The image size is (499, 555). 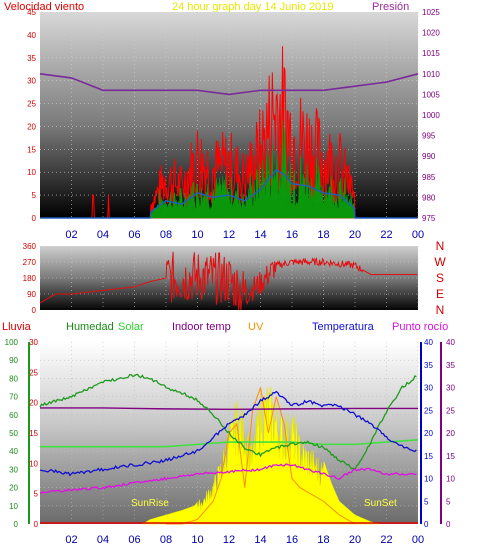 What do you see at coordinates (12, 342) in the screenshot?
I see `humidity-tick-label: 100` at bounding box center [12, 342].